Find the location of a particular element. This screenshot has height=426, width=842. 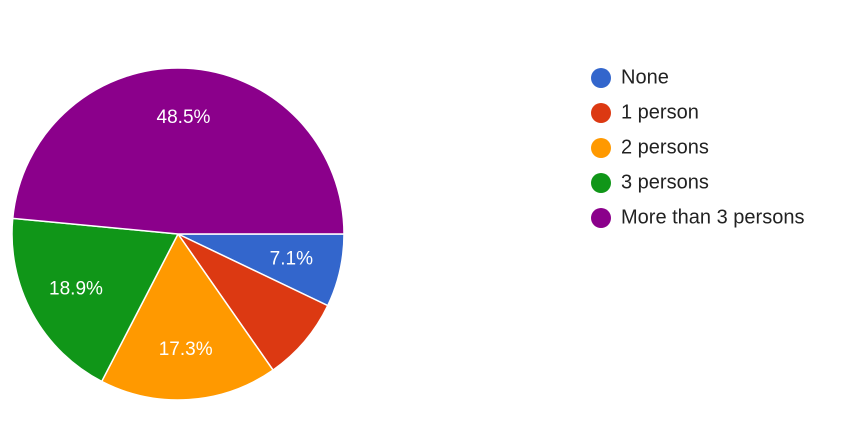

legend-label: None is located at coordinates (645, 77).